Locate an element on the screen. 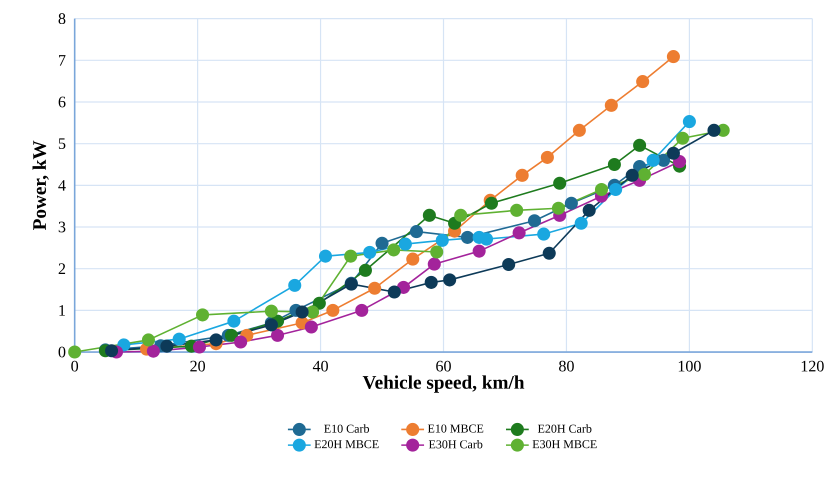 The image size is (831, 477). legend-label: E30H Carb is located at coordinates (455, 444).